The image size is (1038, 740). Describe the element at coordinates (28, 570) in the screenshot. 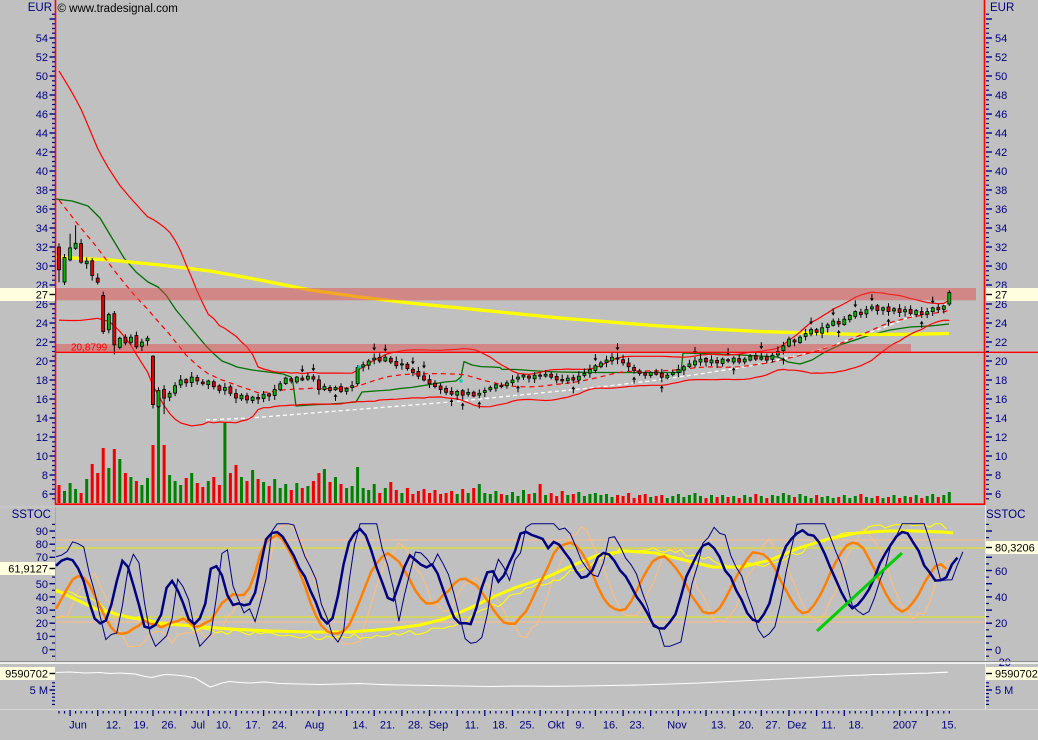

I see `svg-text: 61,9127` at that location.